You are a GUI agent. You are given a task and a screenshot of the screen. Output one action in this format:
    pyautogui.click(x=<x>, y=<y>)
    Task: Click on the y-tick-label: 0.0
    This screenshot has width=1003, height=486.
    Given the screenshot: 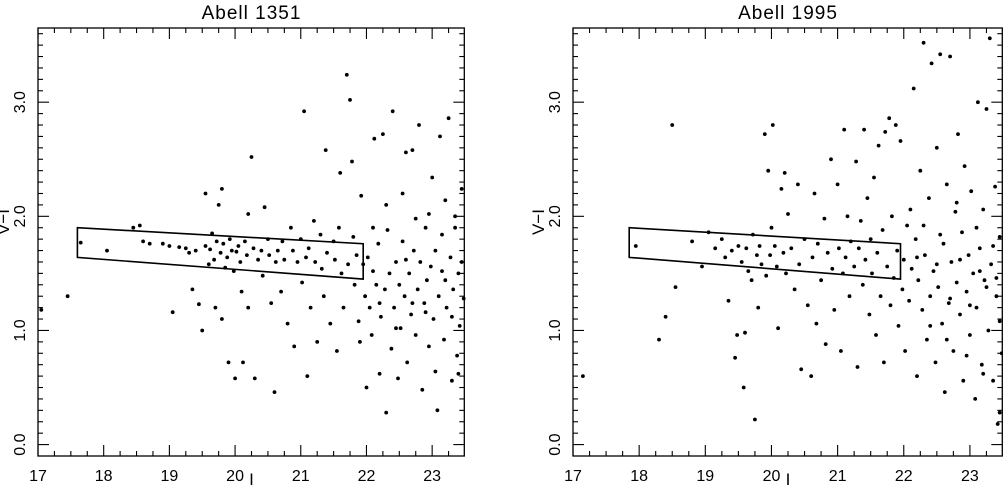 What is the action you would take?
    pyautogui.click(x=20, y=444)
    